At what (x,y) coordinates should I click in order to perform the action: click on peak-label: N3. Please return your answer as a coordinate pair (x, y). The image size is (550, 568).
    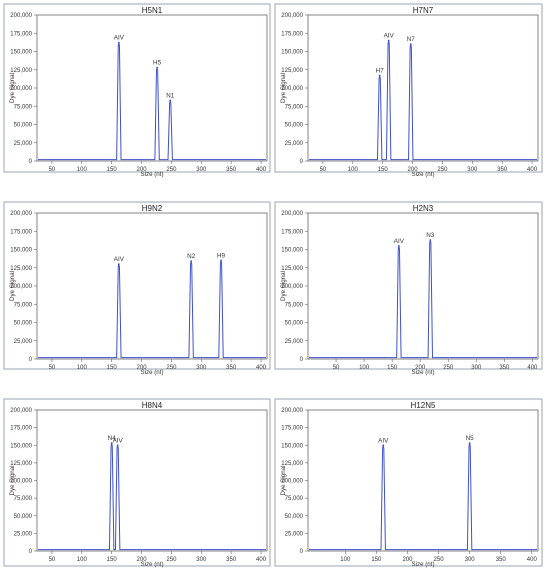
    Looking at the image, I should click on (430, 235).